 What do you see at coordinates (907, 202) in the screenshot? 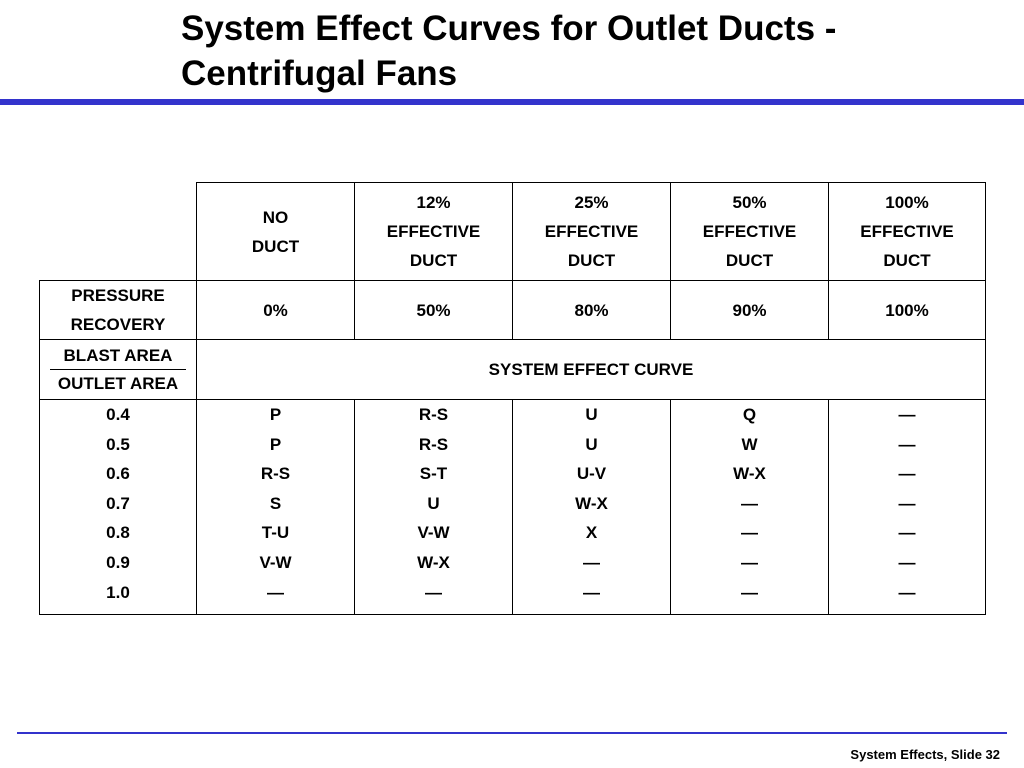
I see `column-header-line: 100%` at bounding box center [907, 202].